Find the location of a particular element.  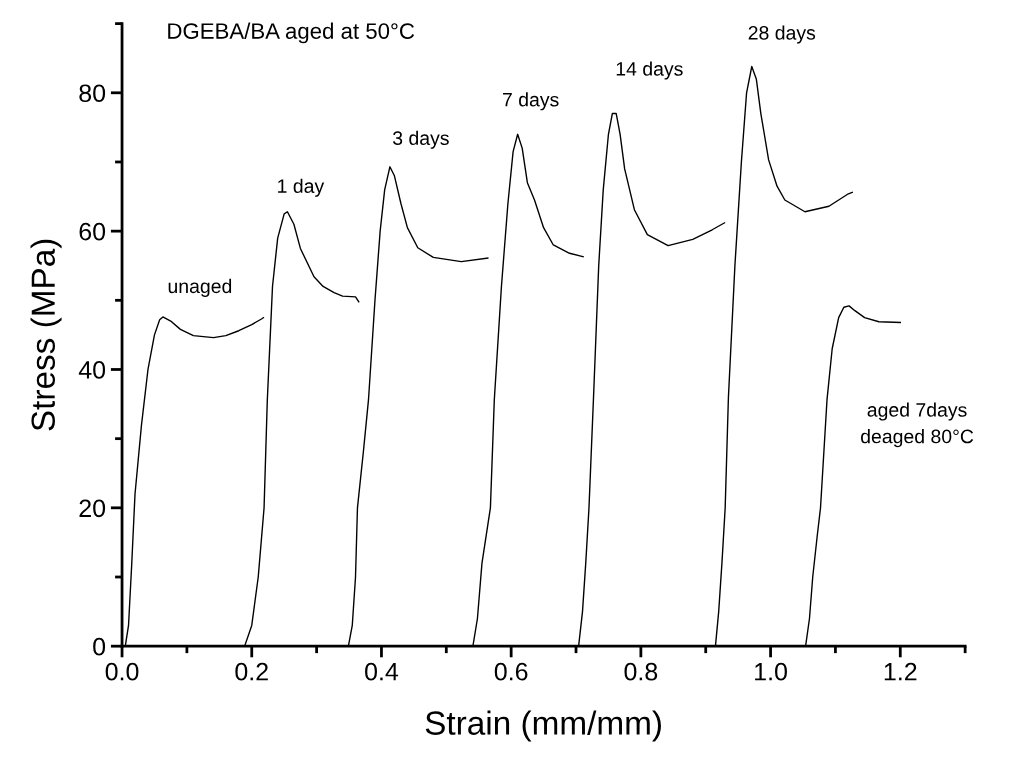

series-label: 1 day is located at coordinates (301, 187).